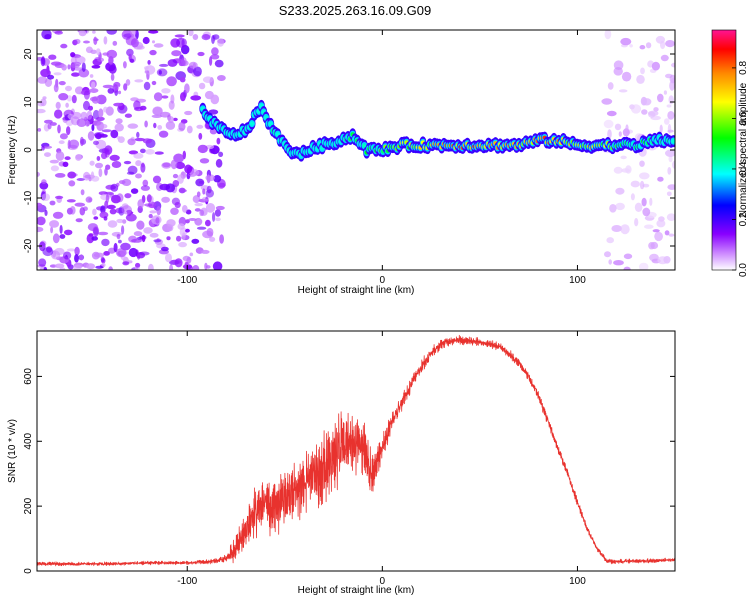 The height and width of the screenshot is (600, 750). Describe the element at coordinates (28, 505) in the screenshot. I see `snr-y-tick-label: 200` at that location.